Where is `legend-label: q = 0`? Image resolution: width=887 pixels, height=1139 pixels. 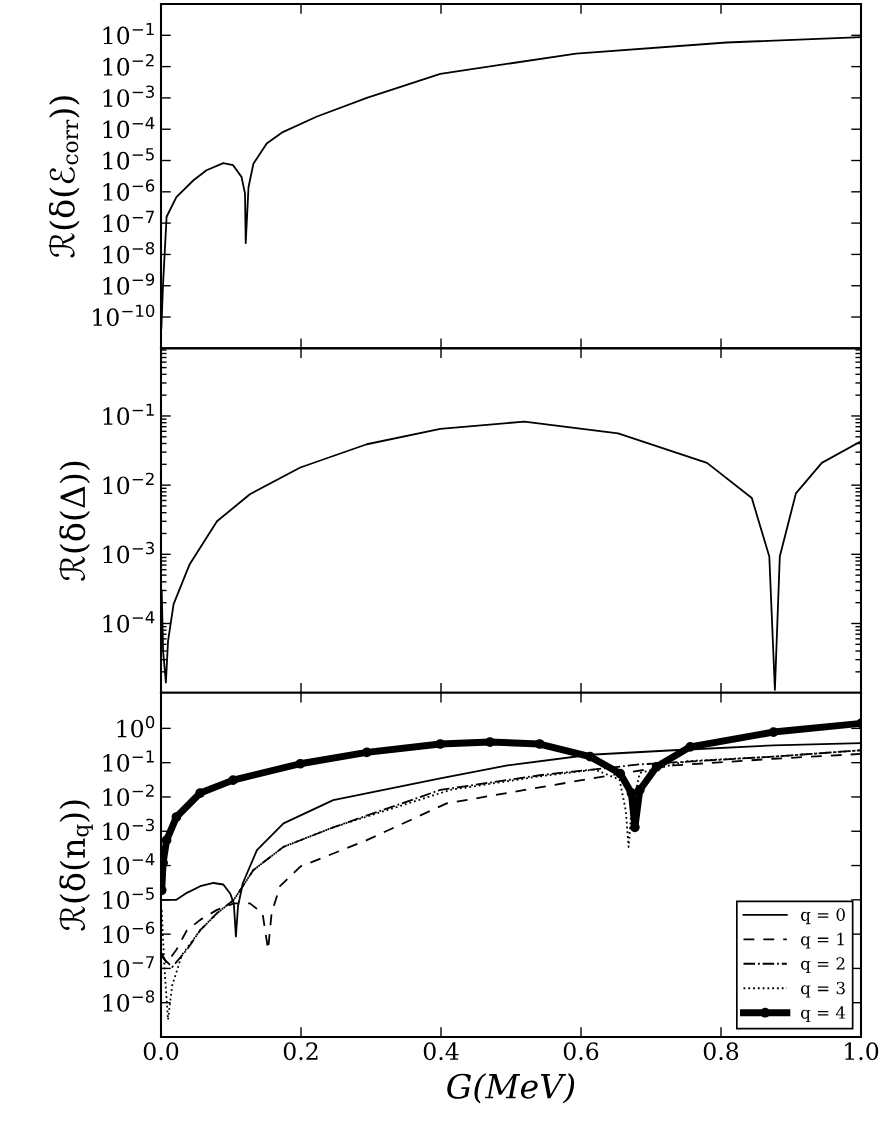 legend-label: q = 0 is located at coordinates (823, 916).